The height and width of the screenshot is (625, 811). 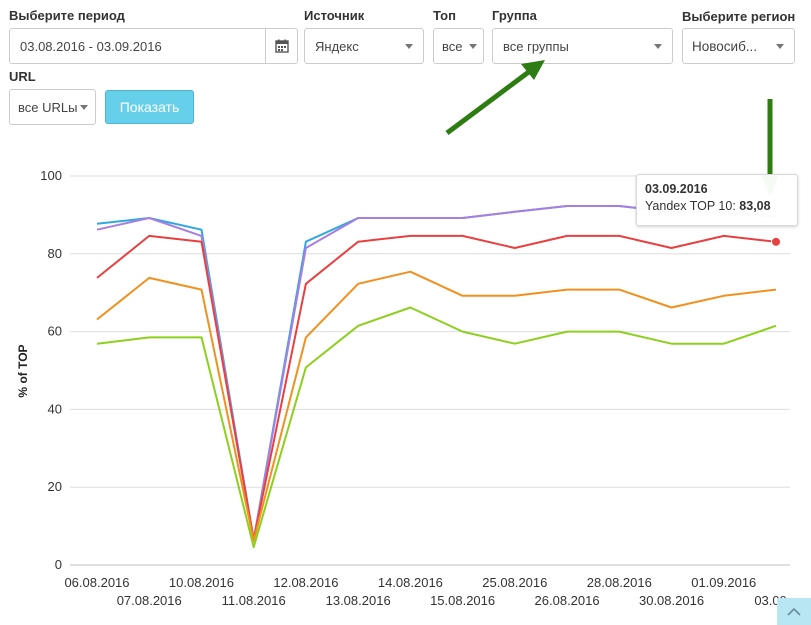 I want to click on calendar-button, so click(x=281, y=46).